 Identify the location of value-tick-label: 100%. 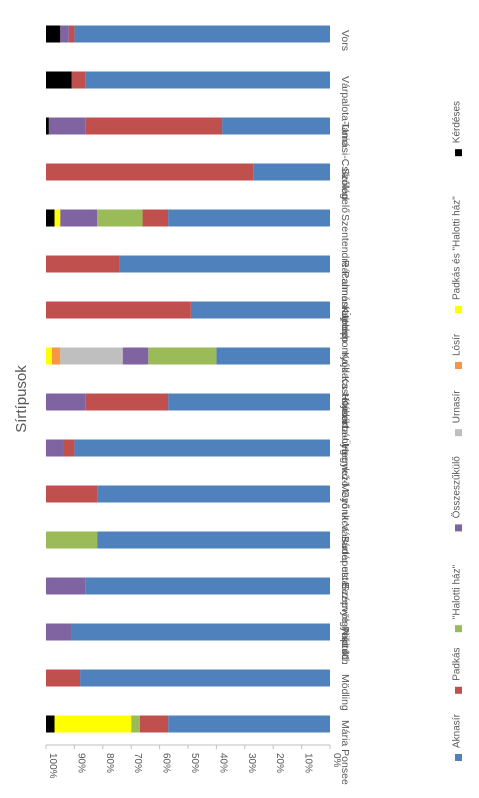
(52, 766).